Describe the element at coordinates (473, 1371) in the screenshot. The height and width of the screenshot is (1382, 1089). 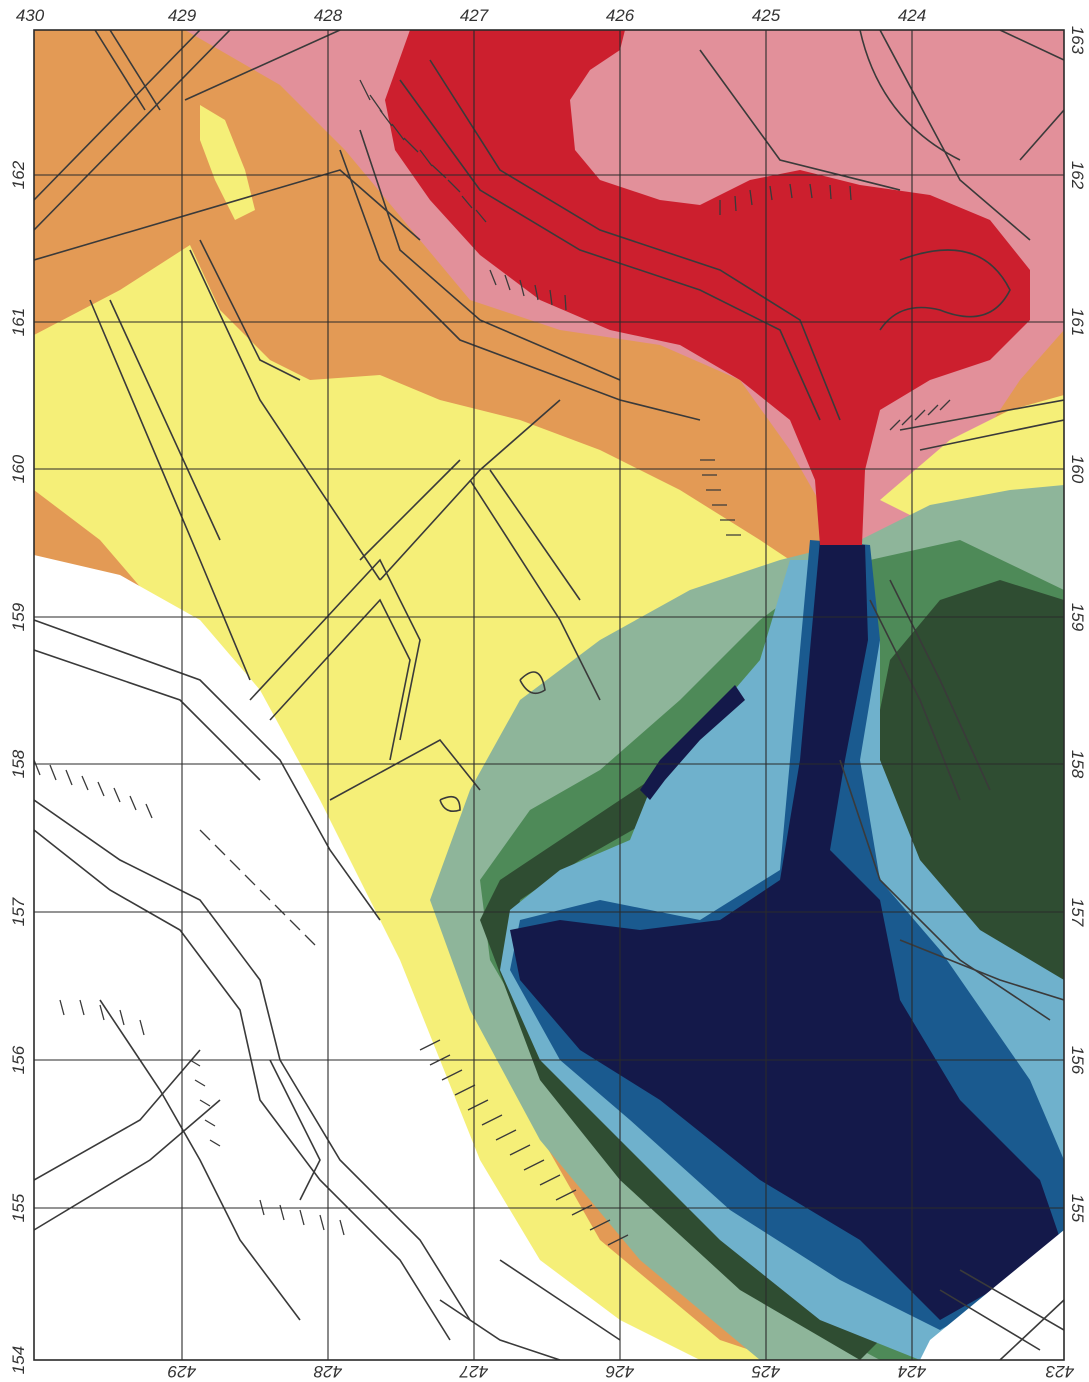
I see `bottom-tick-label: 427` at that location.